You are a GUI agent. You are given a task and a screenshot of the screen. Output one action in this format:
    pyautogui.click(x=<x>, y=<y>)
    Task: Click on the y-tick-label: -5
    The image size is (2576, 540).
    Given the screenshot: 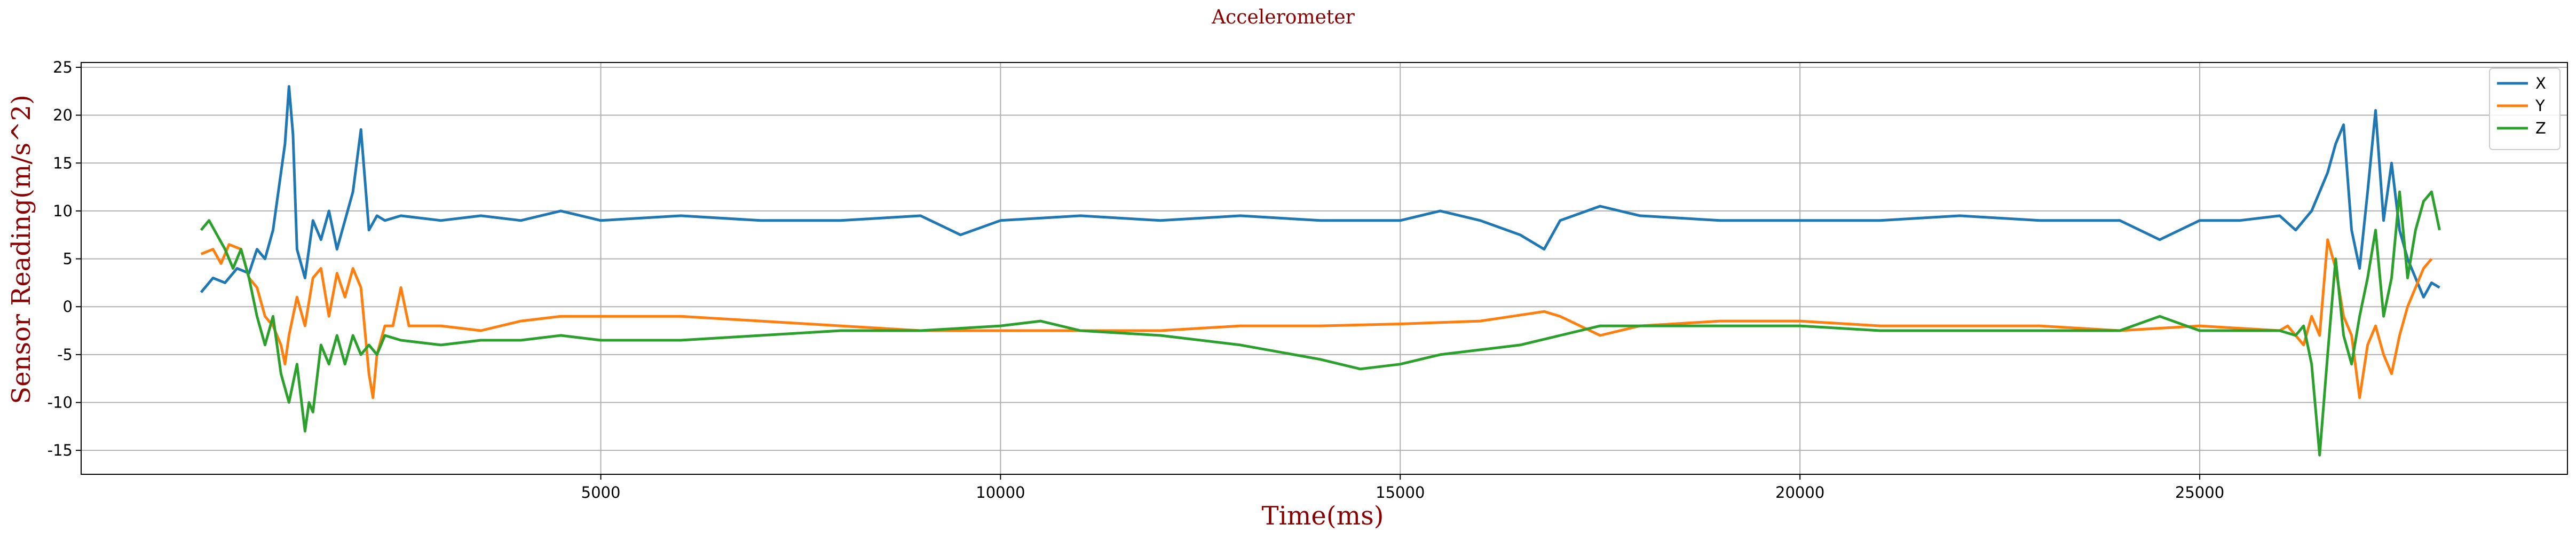 What is the action you would take?
    pyautogui.click(x=65, y=355)
    